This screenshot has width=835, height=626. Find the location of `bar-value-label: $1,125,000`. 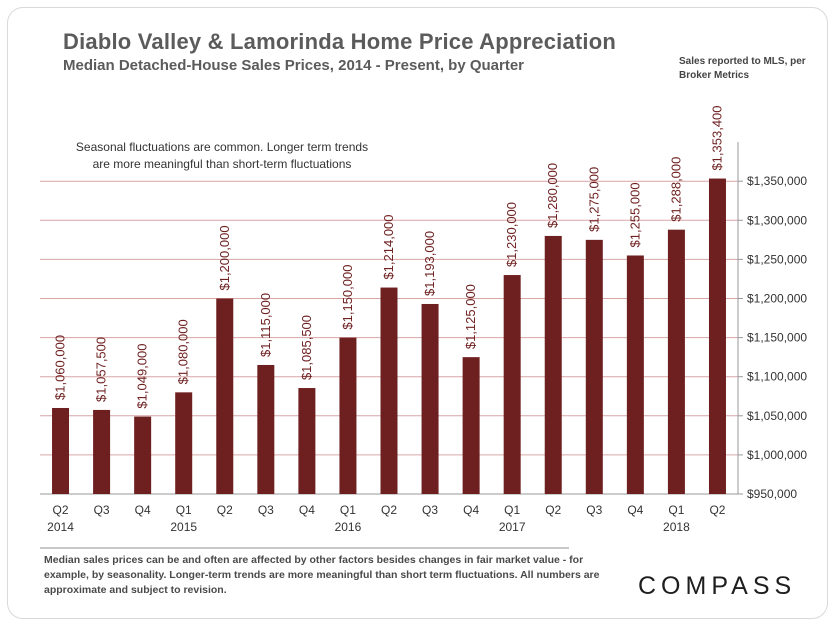

bar-value-label: $1,125,000 is located at coordinates (470, 316).